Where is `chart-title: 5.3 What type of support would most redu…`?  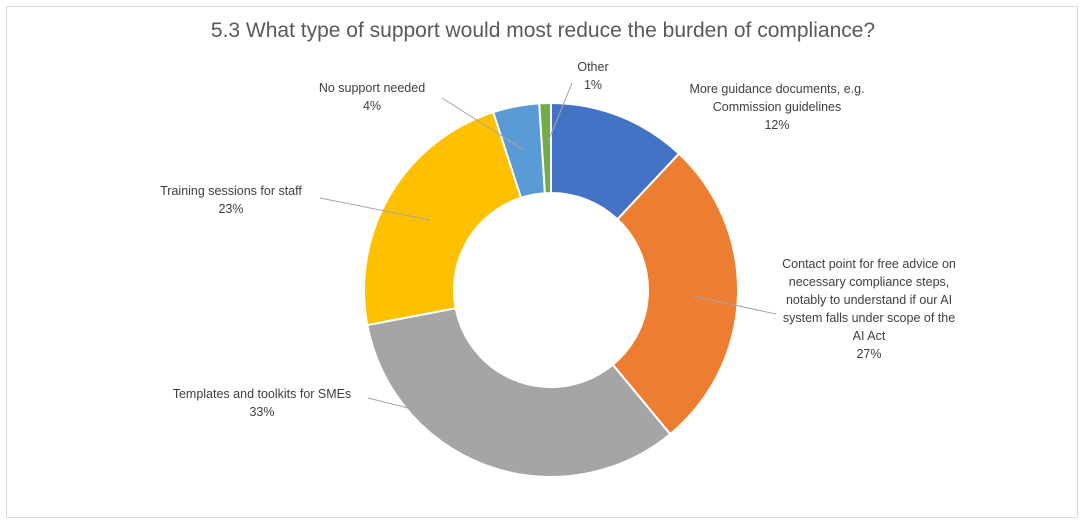 chart-title: 5.3 What type of support would most redu… is located at coordinates (543, 30).